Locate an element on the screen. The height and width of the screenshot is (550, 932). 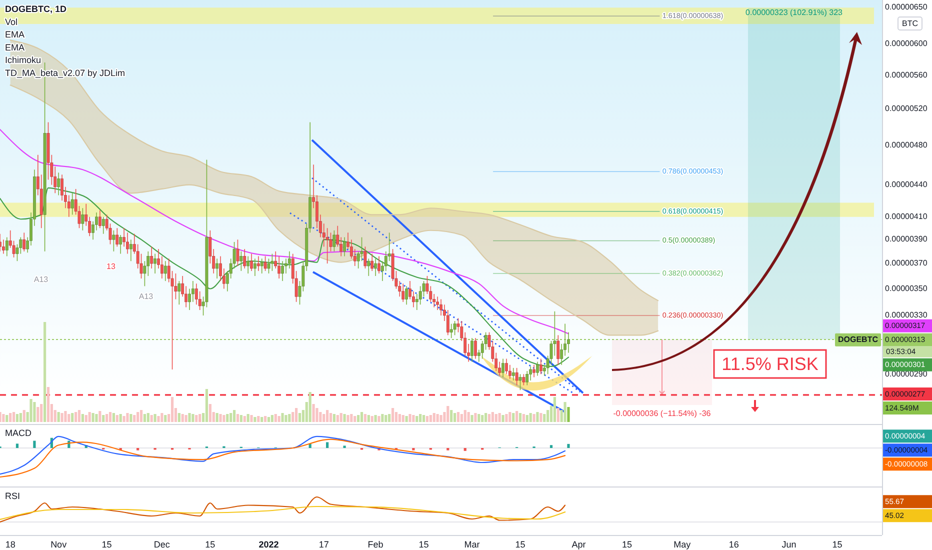
x-tick-label: Mar is located at coordinates (472, 544).